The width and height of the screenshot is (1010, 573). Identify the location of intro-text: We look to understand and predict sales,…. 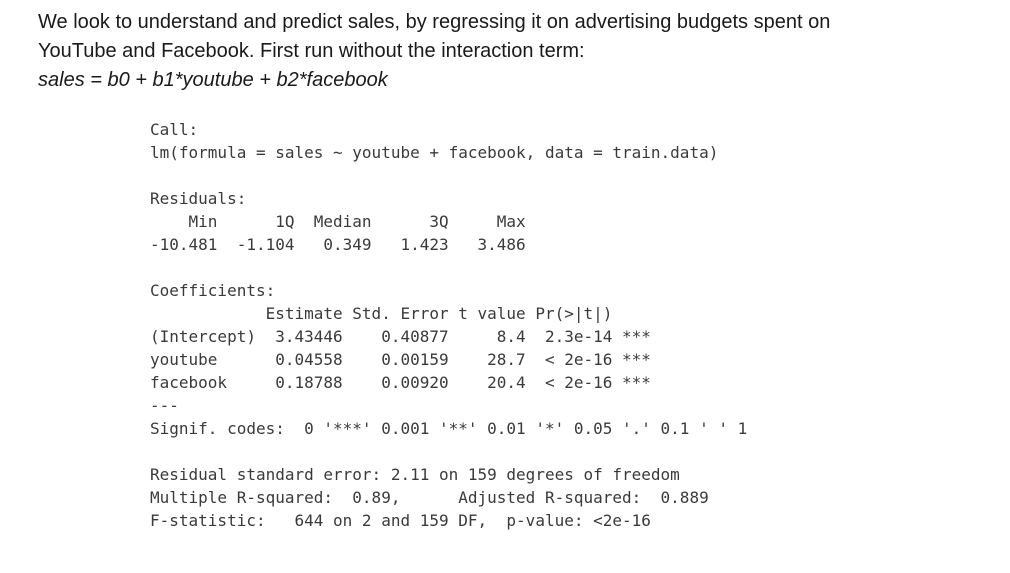
(434, 51).